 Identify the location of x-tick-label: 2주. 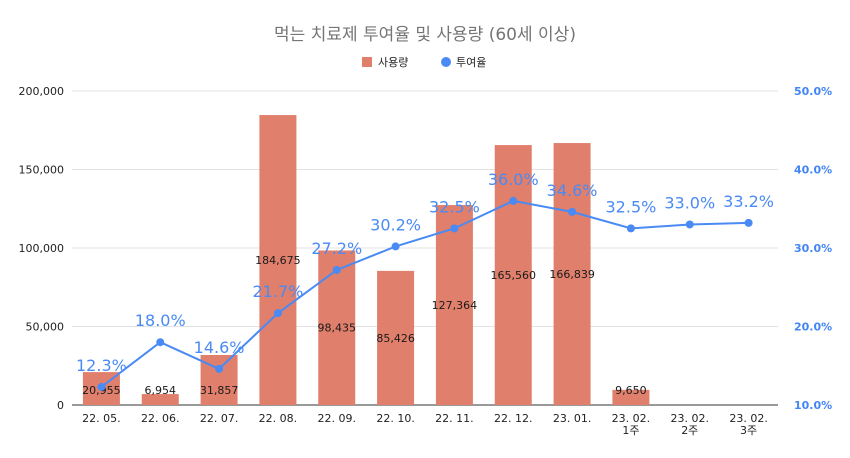
(689, 430).